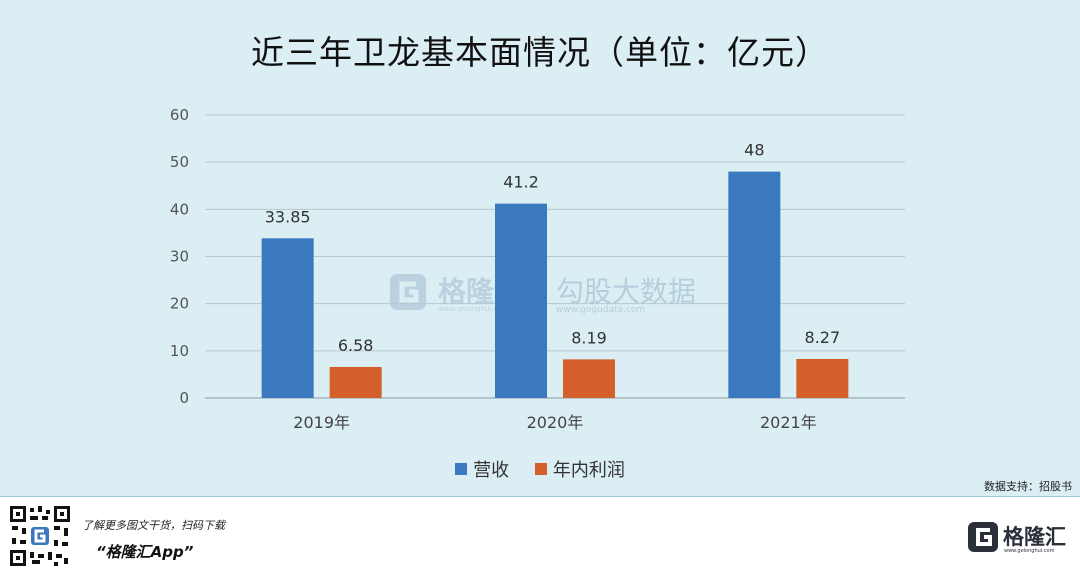 The width and height of the screenshot is (1080, 576). What do you see at coordinates (408, 292) in the screenshot?
I see `gelonghui-logo-icon` at bounding box center [408, 292].